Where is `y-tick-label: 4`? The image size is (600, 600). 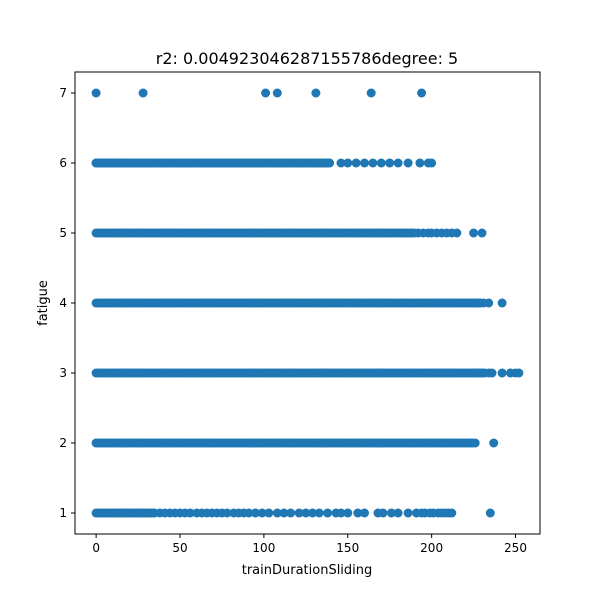 y-tick-label: 4 is located at coordinates (63, 303).